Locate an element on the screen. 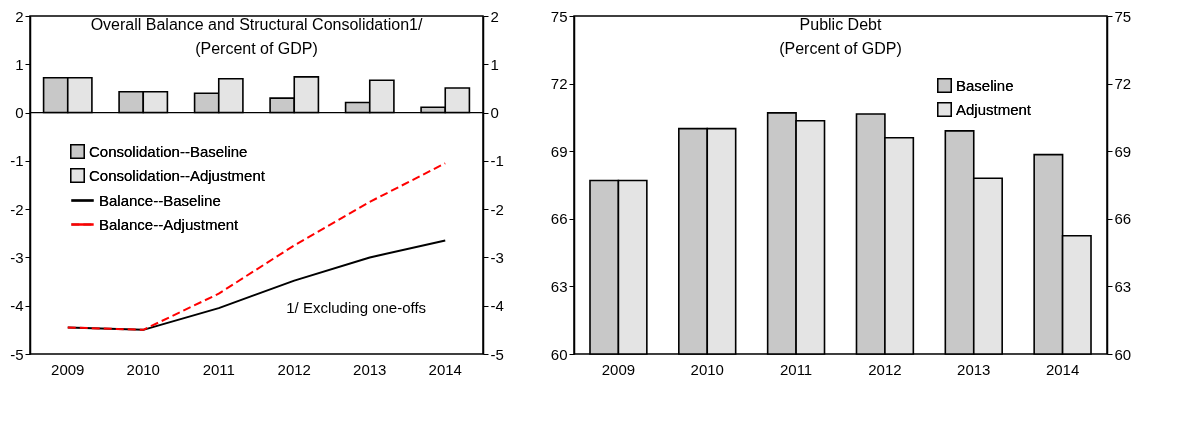  y2-tick-label: -4 is located at coordinates (497, 306).